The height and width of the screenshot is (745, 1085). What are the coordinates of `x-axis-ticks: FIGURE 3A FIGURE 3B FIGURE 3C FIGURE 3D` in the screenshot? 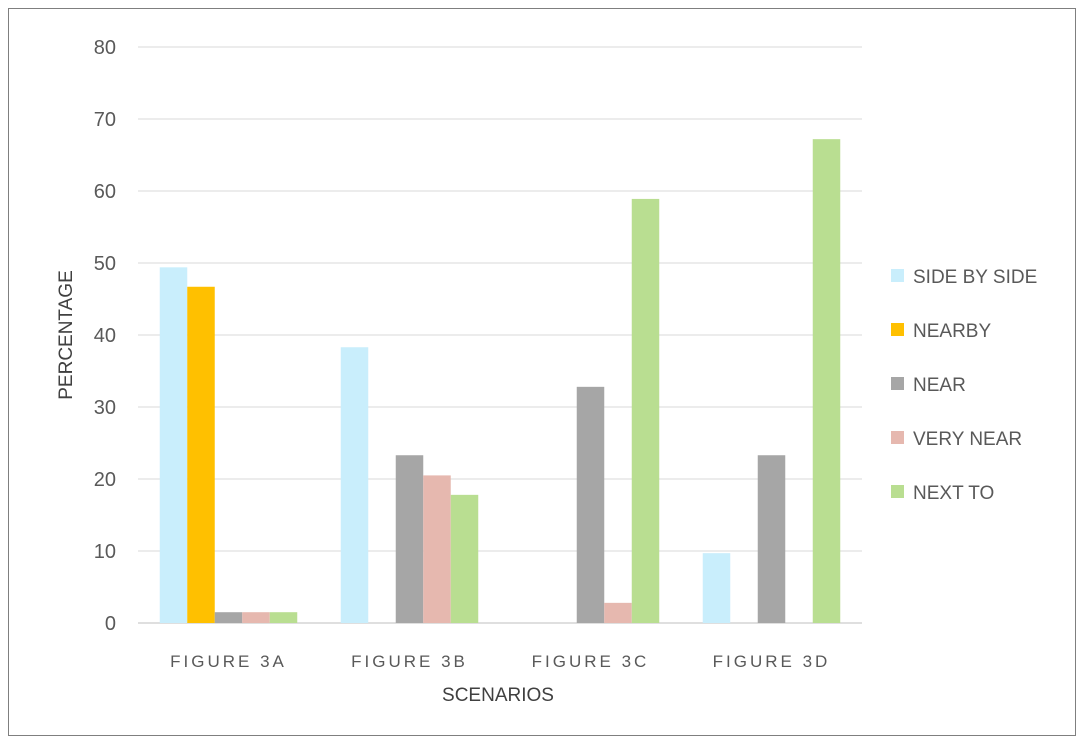 It's located at (500, 661).